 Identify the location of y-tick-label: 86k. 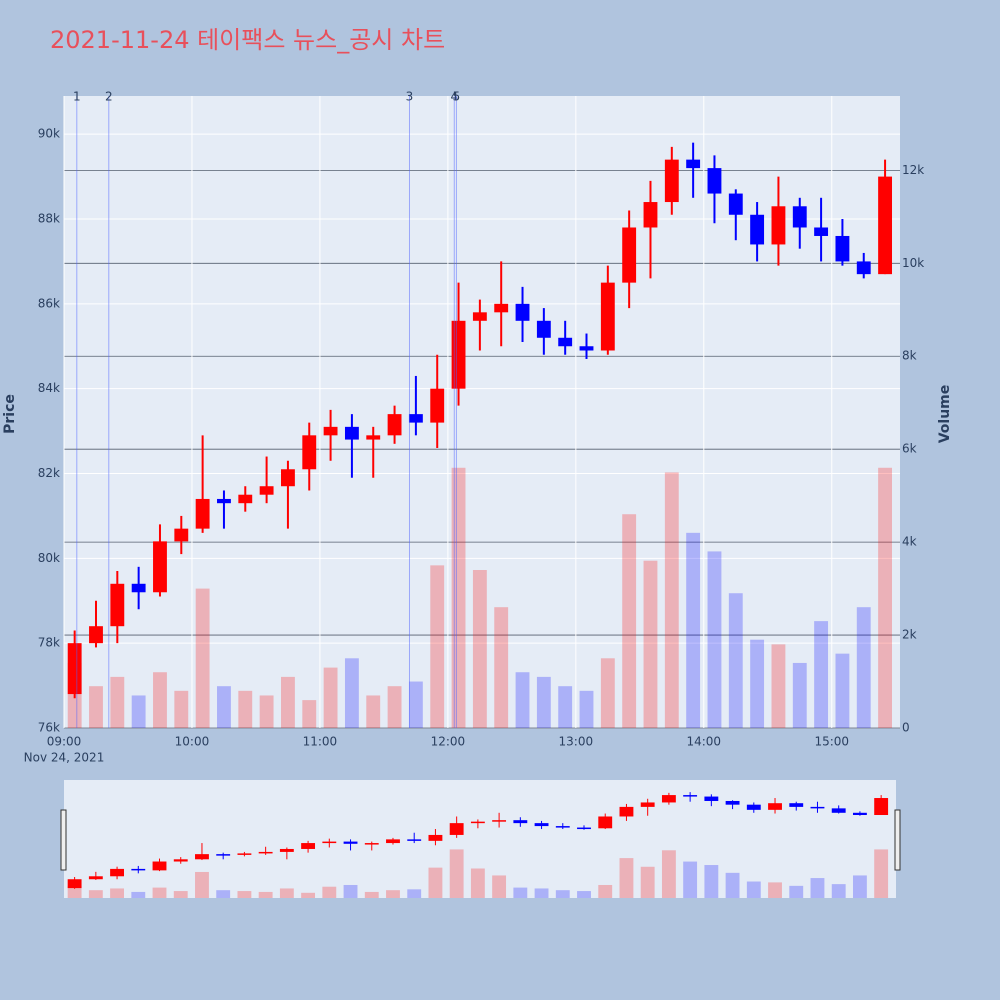
(49, 303).